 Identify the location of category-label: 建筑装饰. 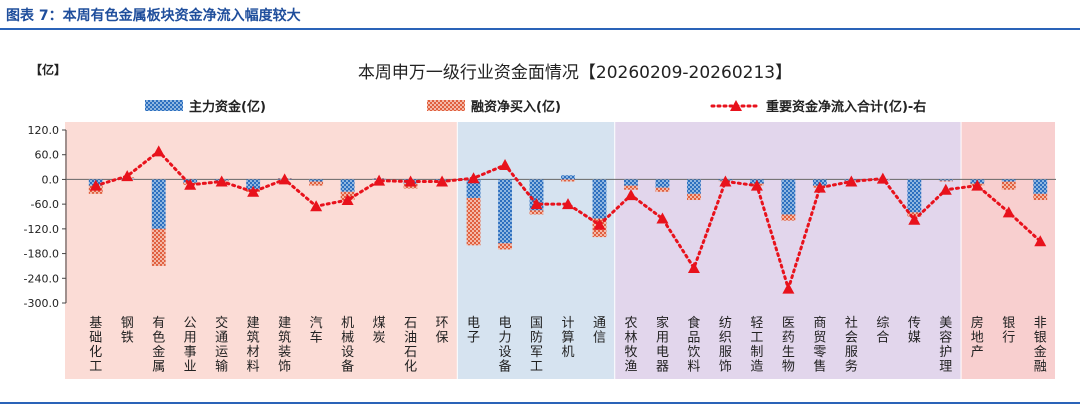
(284, 345).